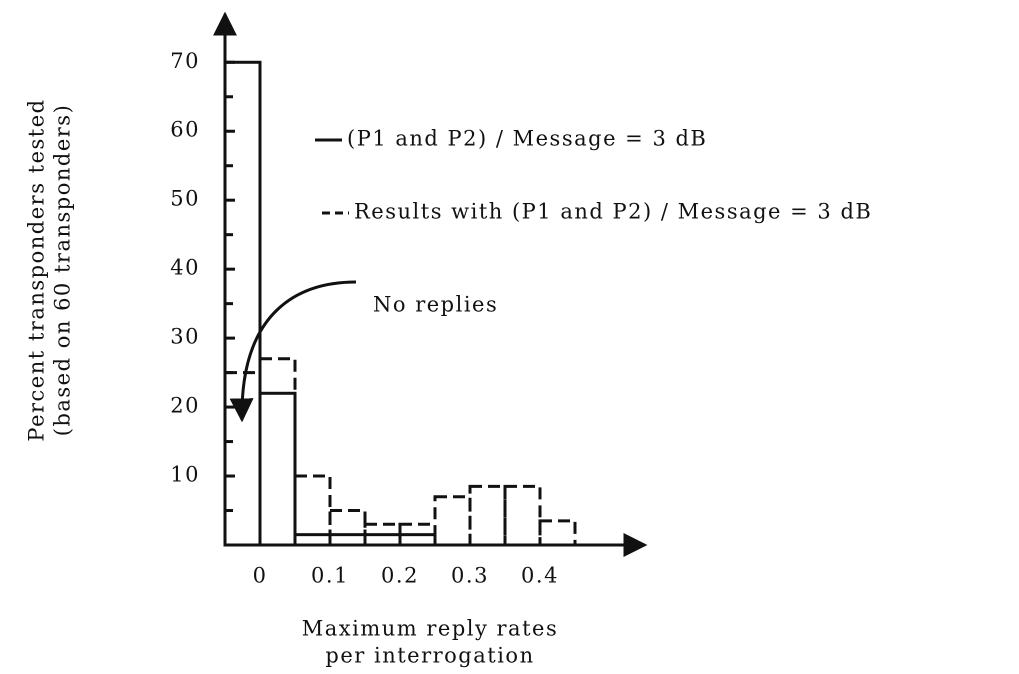 The width and height of the screenshot is (1019, 674). Describe the element at coordinates (430, 629) in the screenshot. I see `x-axis-label: Maximum reply rates` at that location.